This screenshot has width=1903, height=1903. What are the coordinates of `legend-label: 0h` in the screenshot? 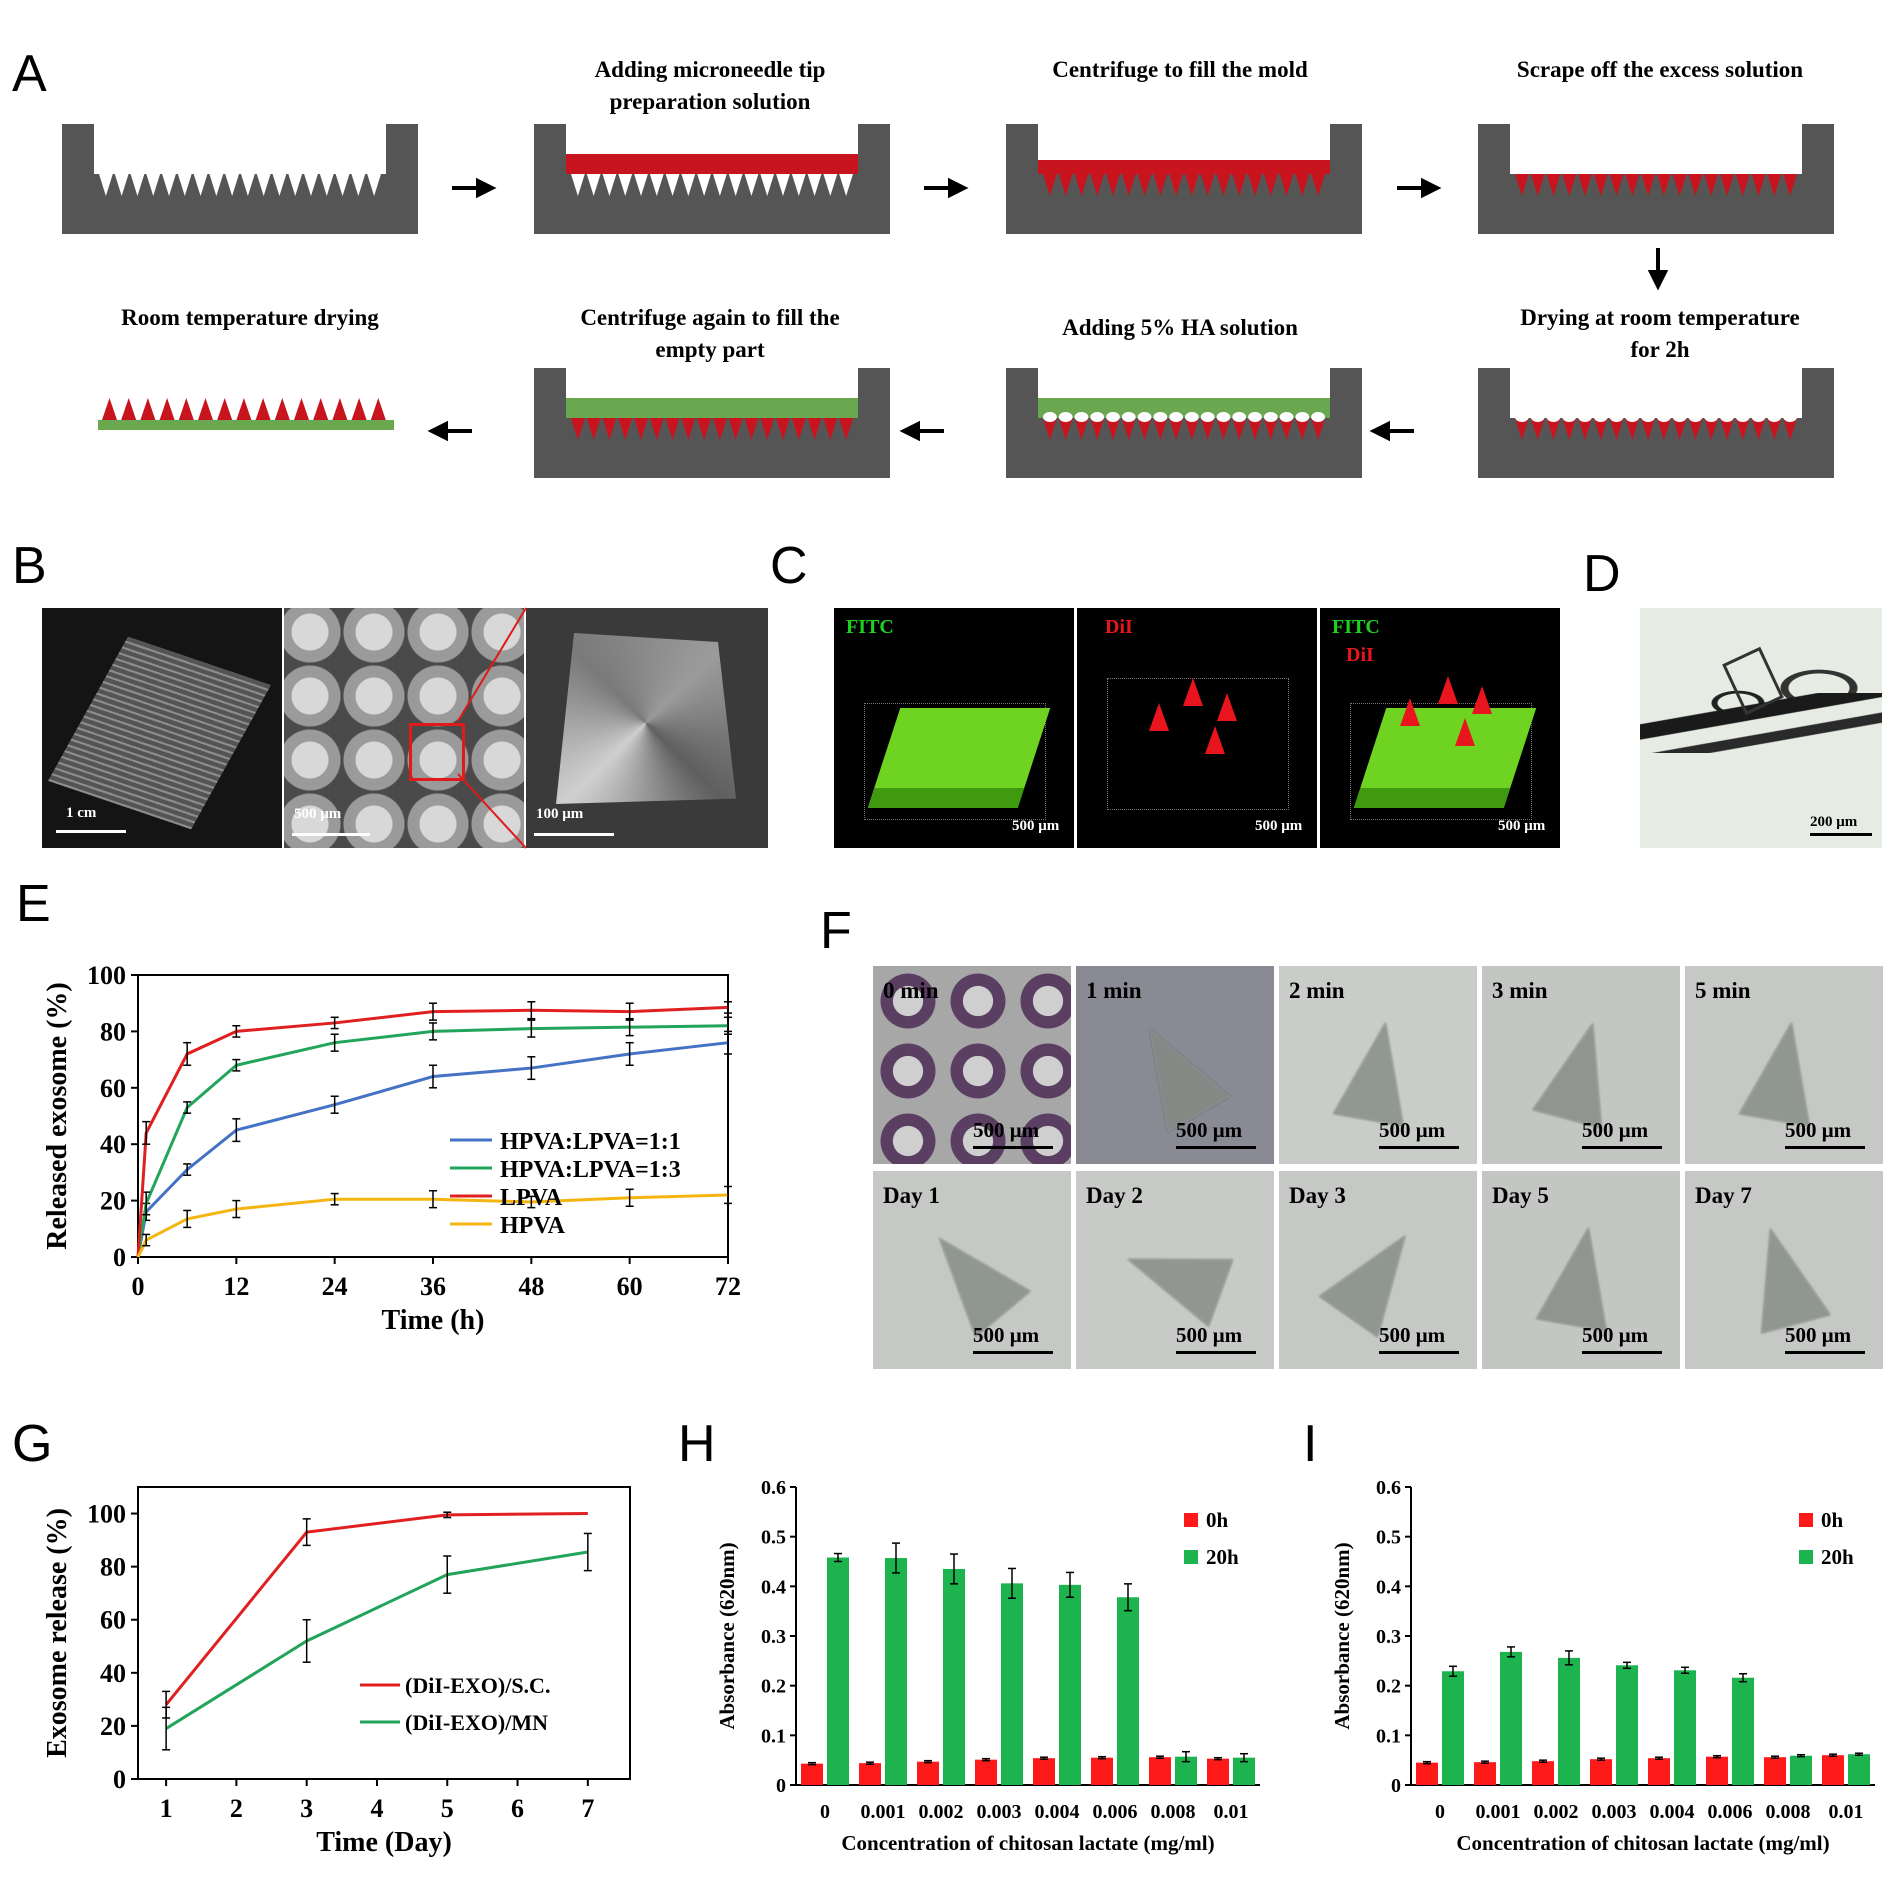 It's located at (1832, 1520).